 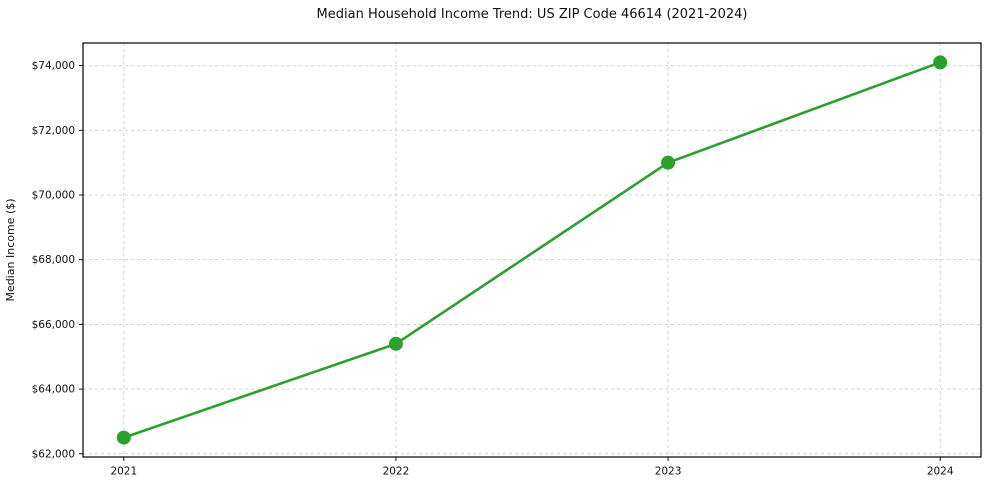 I want to click on x-tick-label: 2022, so click(x=396, y=472).